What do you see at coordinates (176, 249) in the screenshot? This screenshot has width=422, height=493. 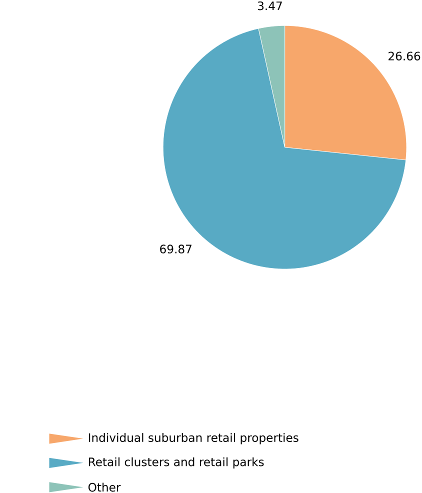 I see `data-label: 69.87` at bounding box center [176, 249].